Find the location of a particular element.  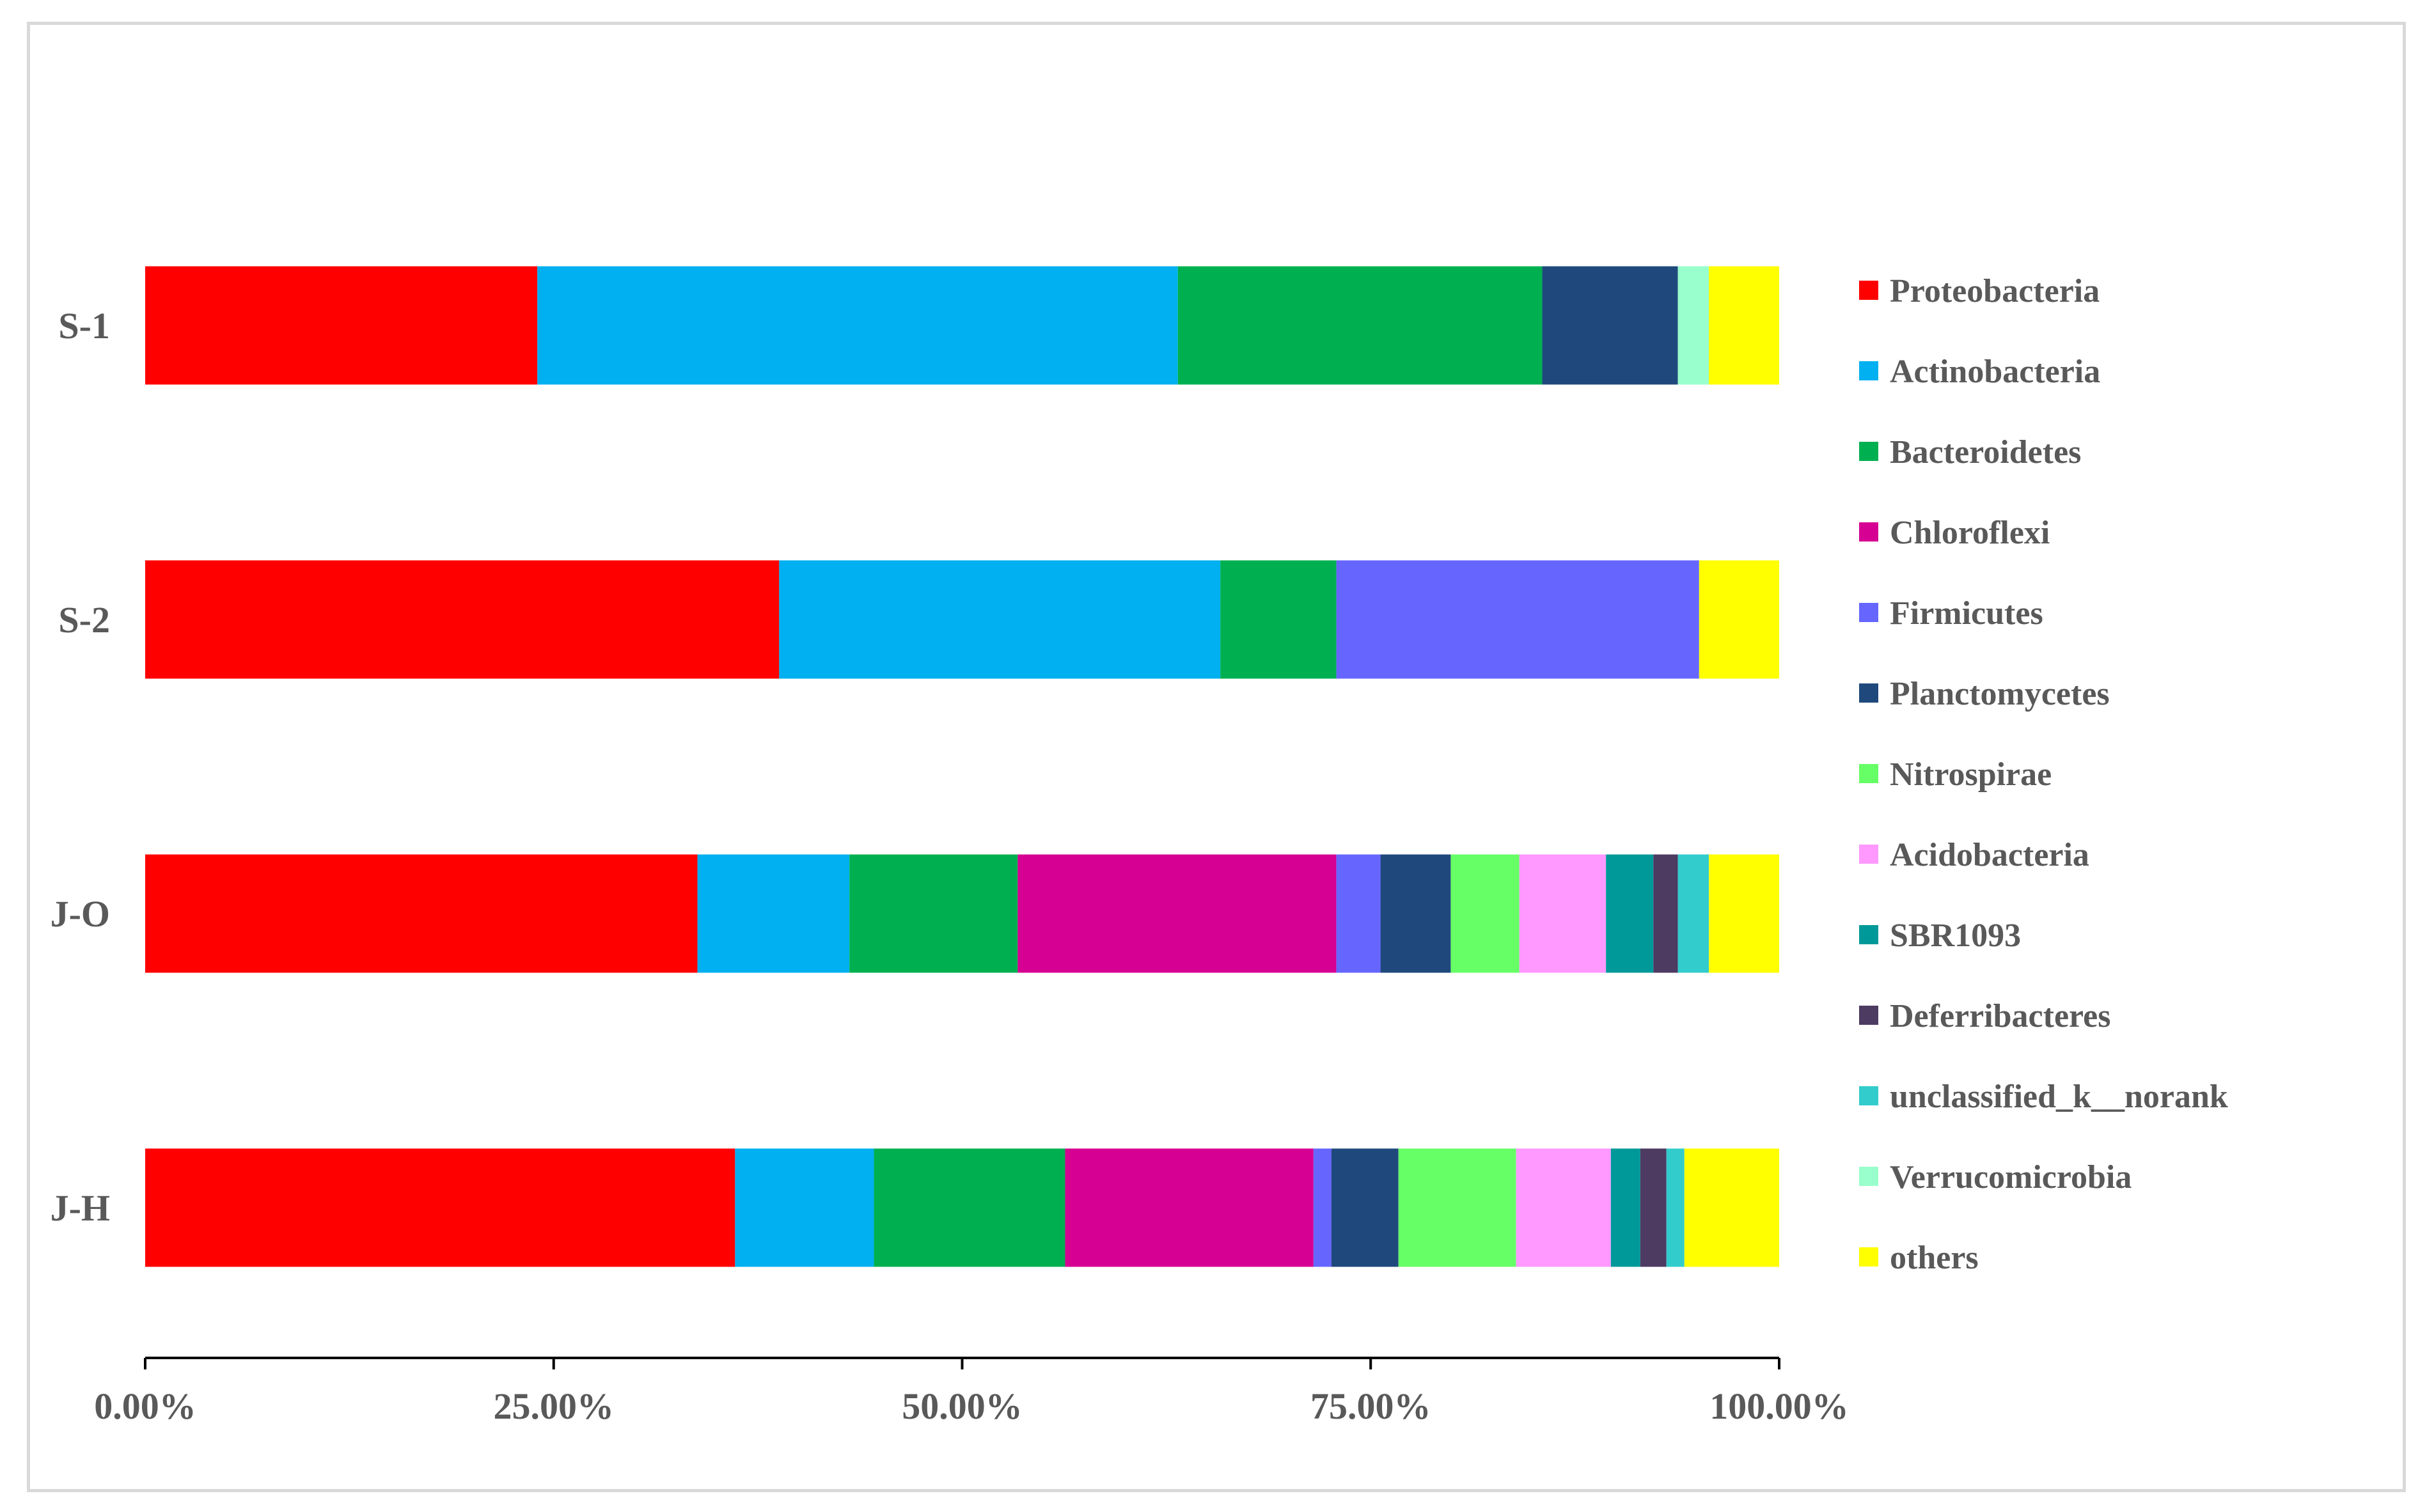

bar-segment-j-o-unclassified-k-norank is located at coordinates (1693, 913).